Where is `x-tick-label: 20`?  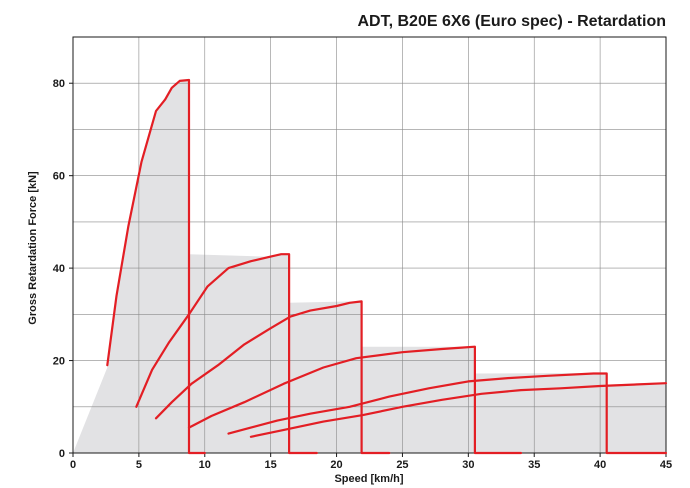 x-tick-label: 20 is located at coordinates (336, 465).